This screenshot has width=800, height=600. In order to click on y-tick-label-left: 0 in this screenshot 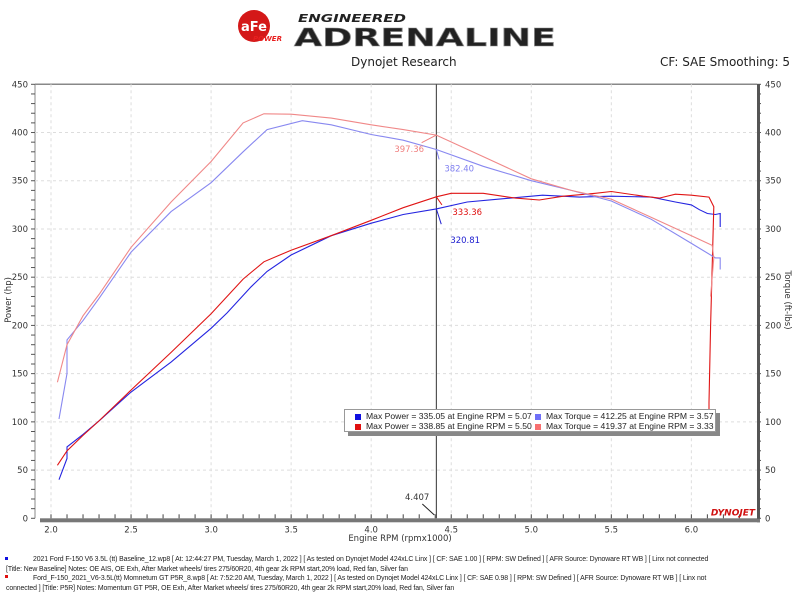, I will do `click(25, 519)`.